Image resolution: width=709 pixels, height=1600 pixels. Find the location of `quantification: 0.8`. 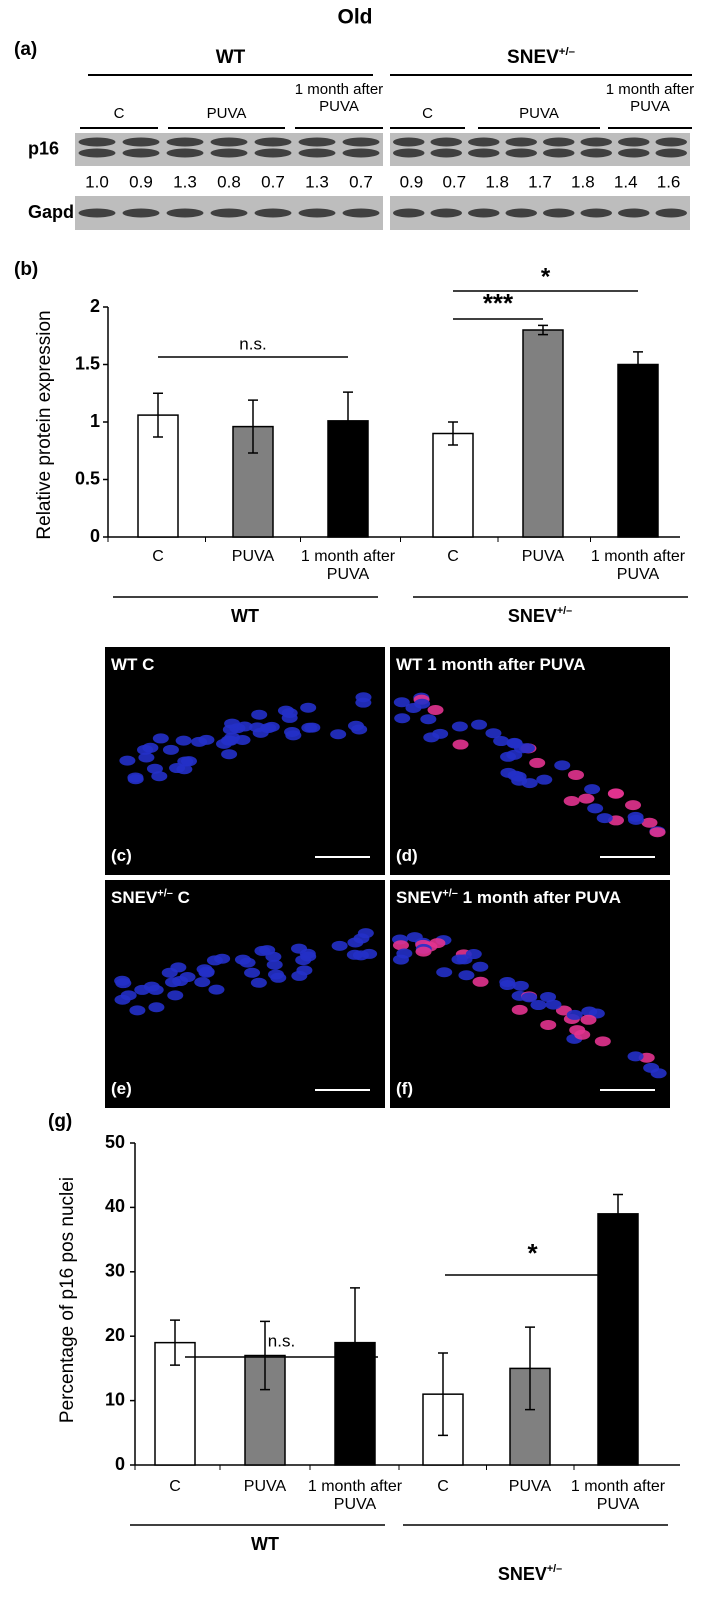

quantification: 0.8 is located at coordinates (229, 181).